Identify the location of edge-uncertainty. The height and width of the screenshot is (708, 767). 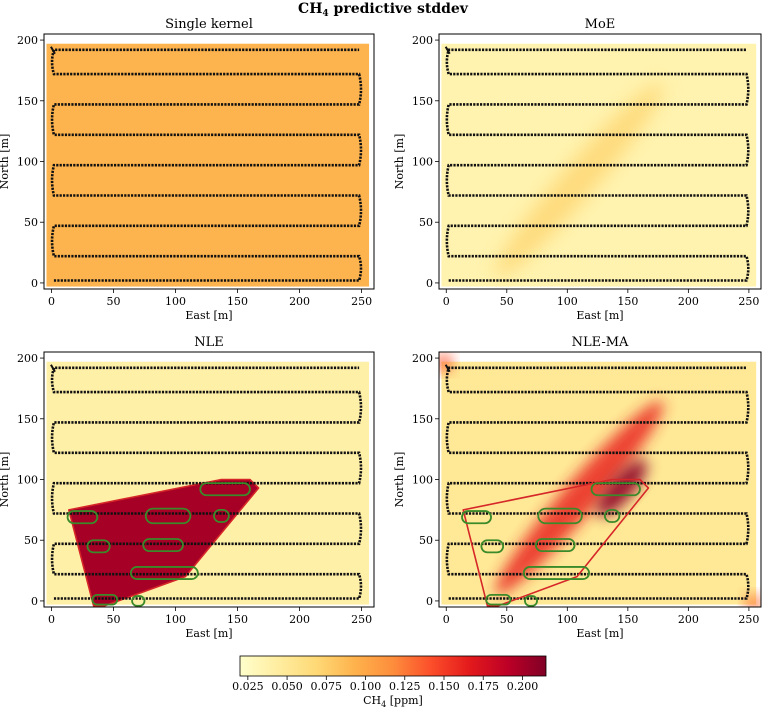
(753, 601).